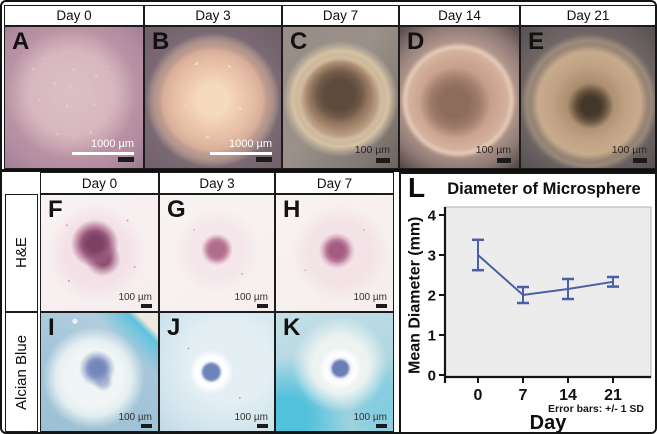 This screenshot has width=657, height=434. I want to click on bottom-header-day0-label: Day 0, so click(99, 183).